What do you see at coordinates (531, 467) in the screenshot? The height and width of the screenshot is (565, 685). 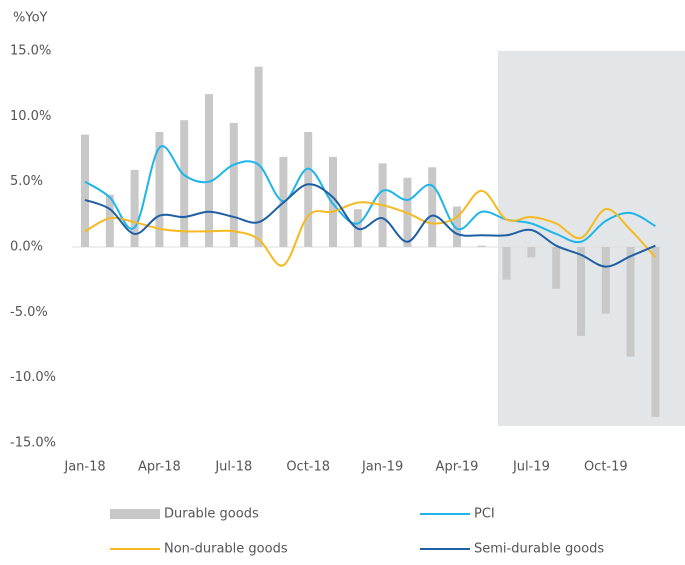 I see `x-tick-label: Jul-19` at bounding box center [531, 467].